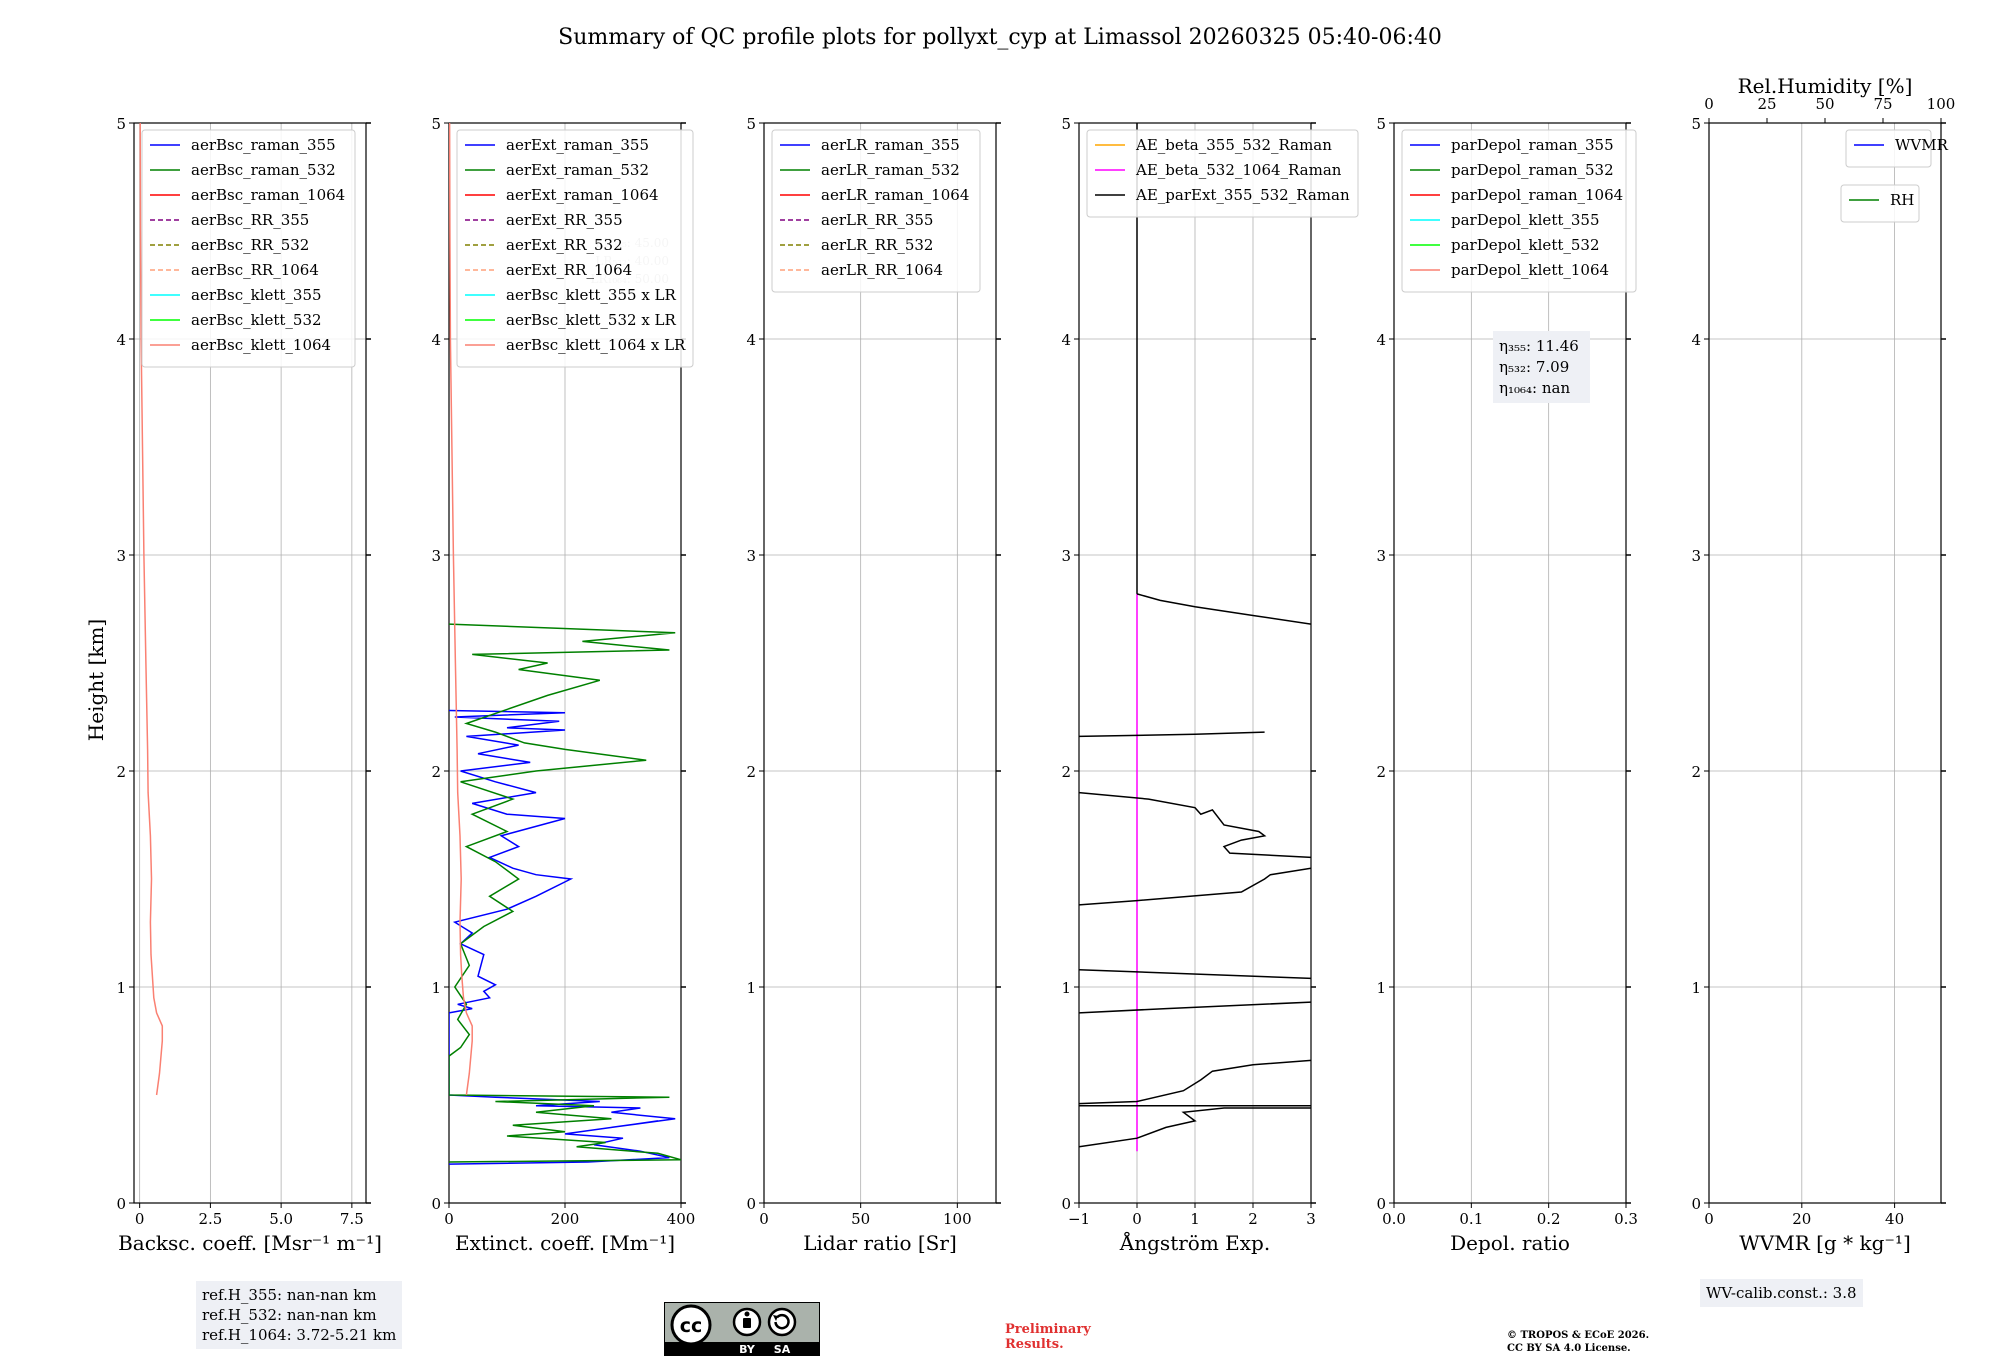 Image resolution: width=2000 pixels, height=1360 pixels. What do you see at coordinates (565, 1219) in the screenshot?
I see `x-tick-label: 200` at bounding box center [565, 1219].